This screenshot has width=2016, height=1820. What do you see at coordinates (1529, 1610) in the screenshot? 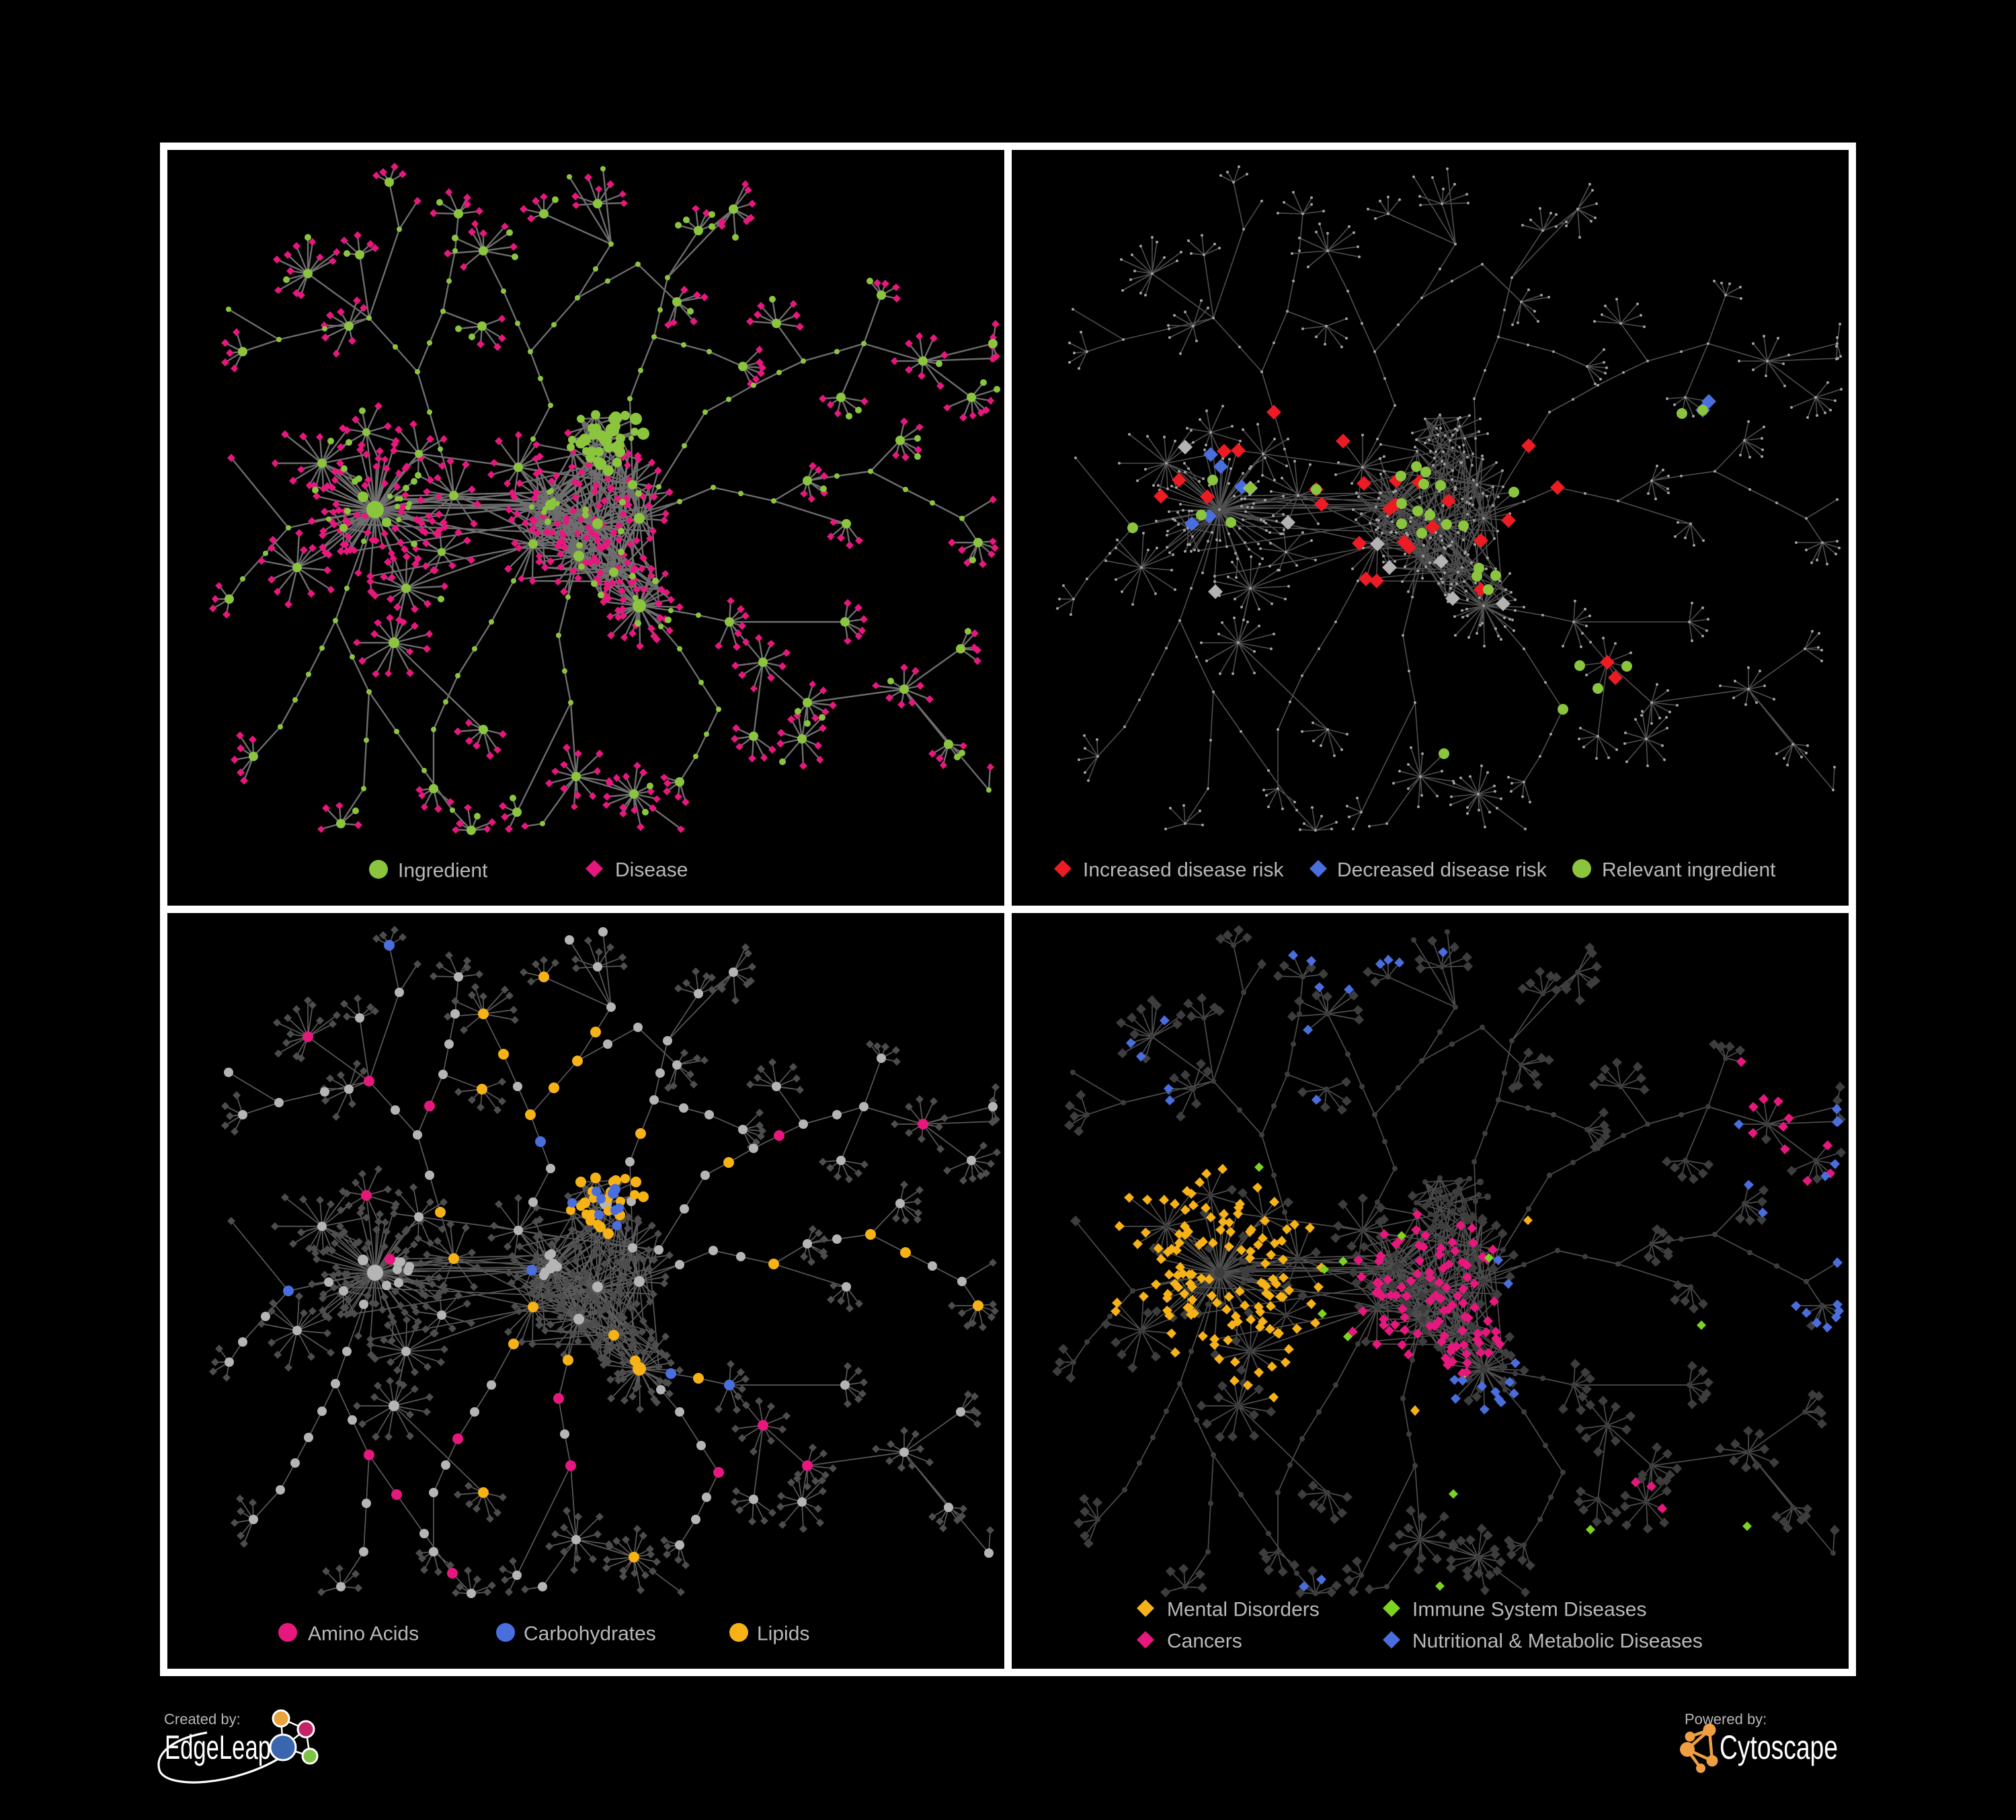
I see `svg-text: Immune System Diseases` at bounding box center [1529, 1610].